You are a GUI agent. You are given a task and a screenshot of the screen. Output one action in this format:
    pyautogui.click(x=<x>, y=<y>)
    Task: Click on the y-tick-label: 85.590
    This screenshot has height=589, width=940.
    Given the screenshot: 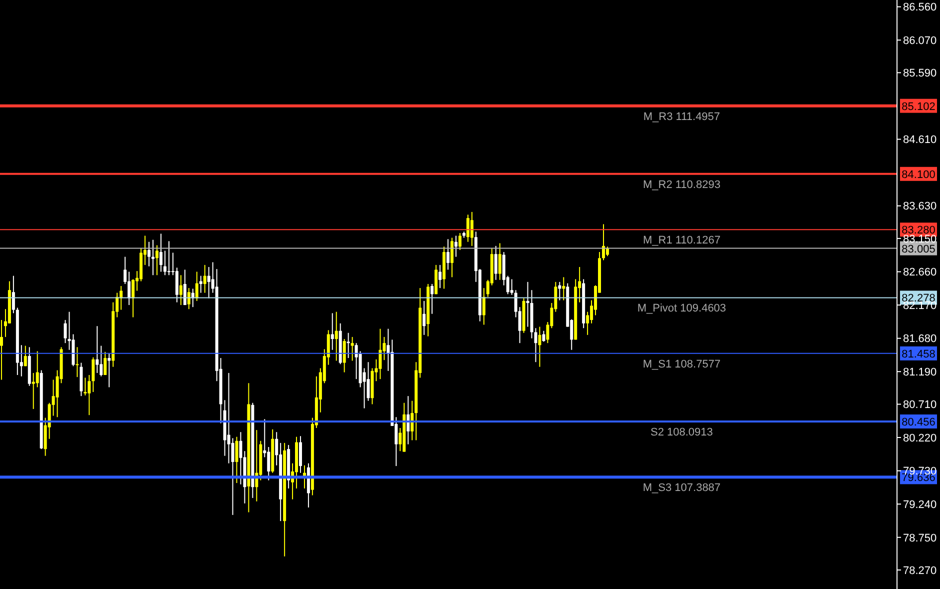 What is the action you would take?
    pyautogui.click(x=920, y=74)
    